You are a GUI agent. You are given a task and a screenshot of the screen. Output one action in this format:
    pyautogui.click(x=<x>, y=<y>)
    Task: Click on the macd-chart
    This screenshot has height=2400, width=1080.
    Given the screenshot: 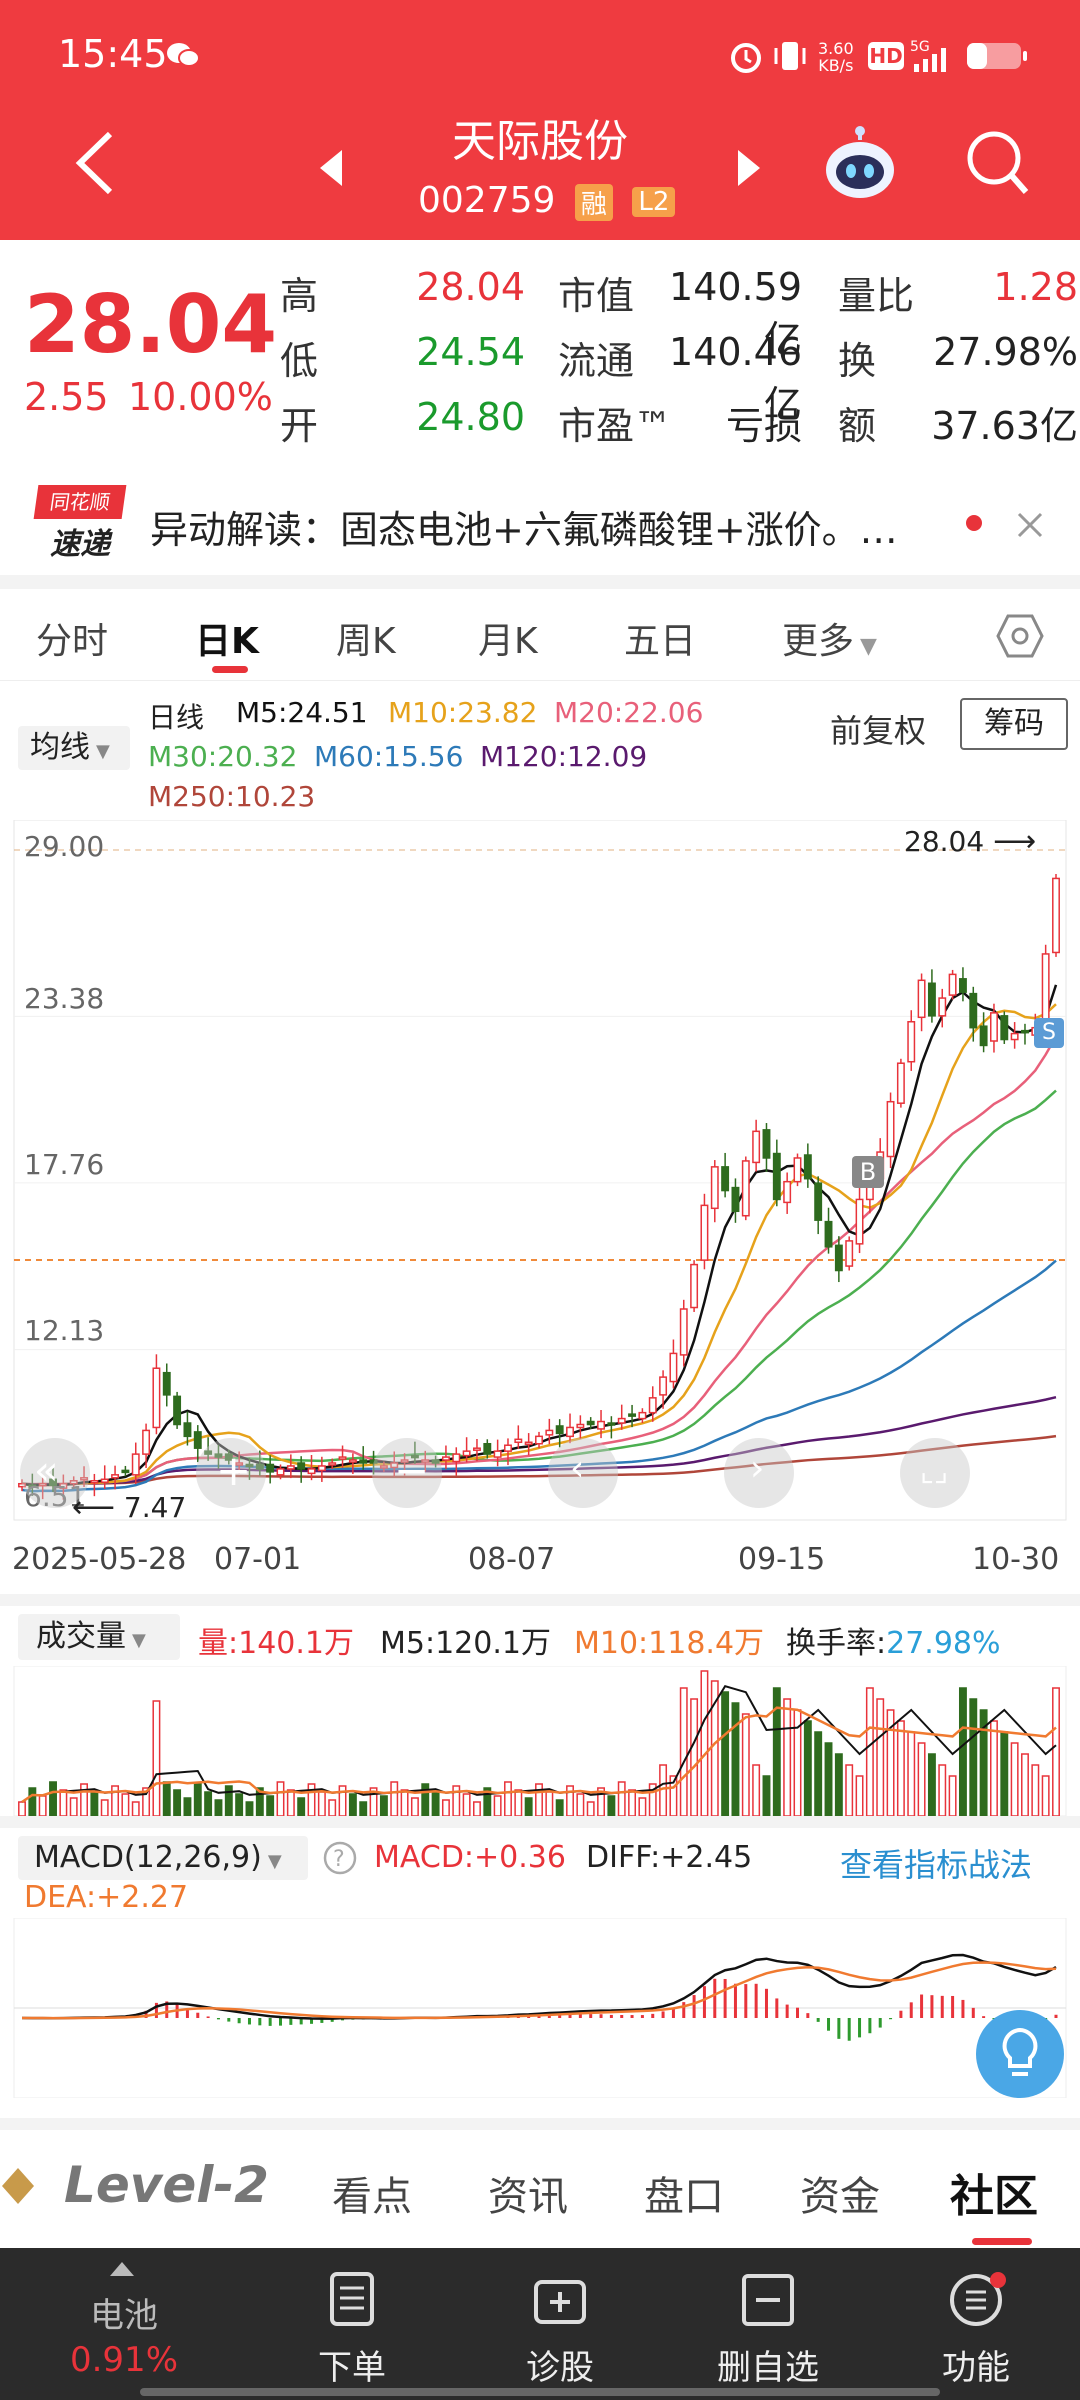 What is the action you would take?
    pyautogui.click(x=540, y=2008)
    